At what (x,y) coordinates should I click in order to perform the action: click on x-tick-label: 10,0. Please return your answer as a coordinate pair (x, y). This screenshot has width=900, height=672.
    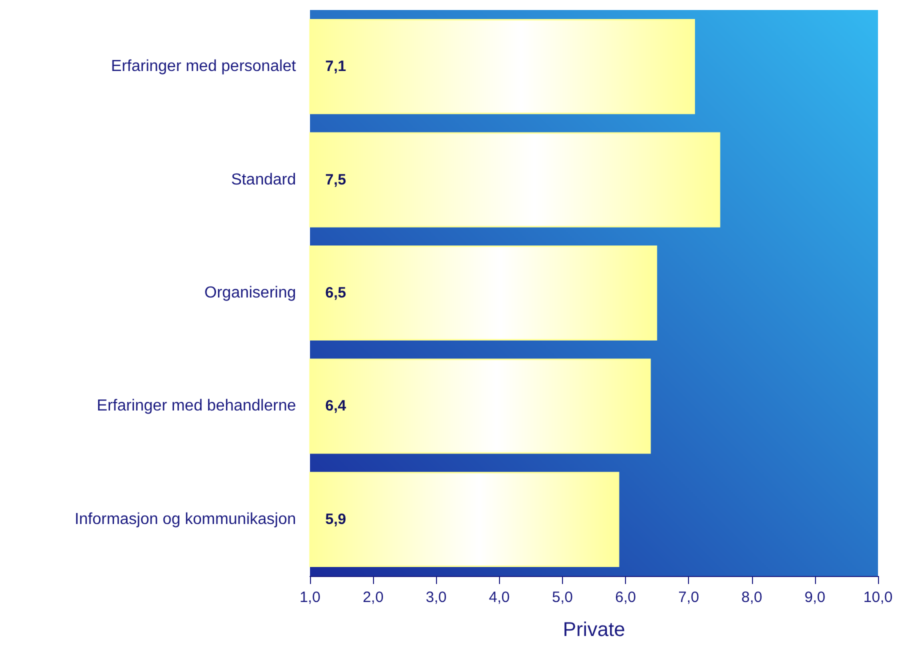
    Looking at the image, I should click on (878, 597).